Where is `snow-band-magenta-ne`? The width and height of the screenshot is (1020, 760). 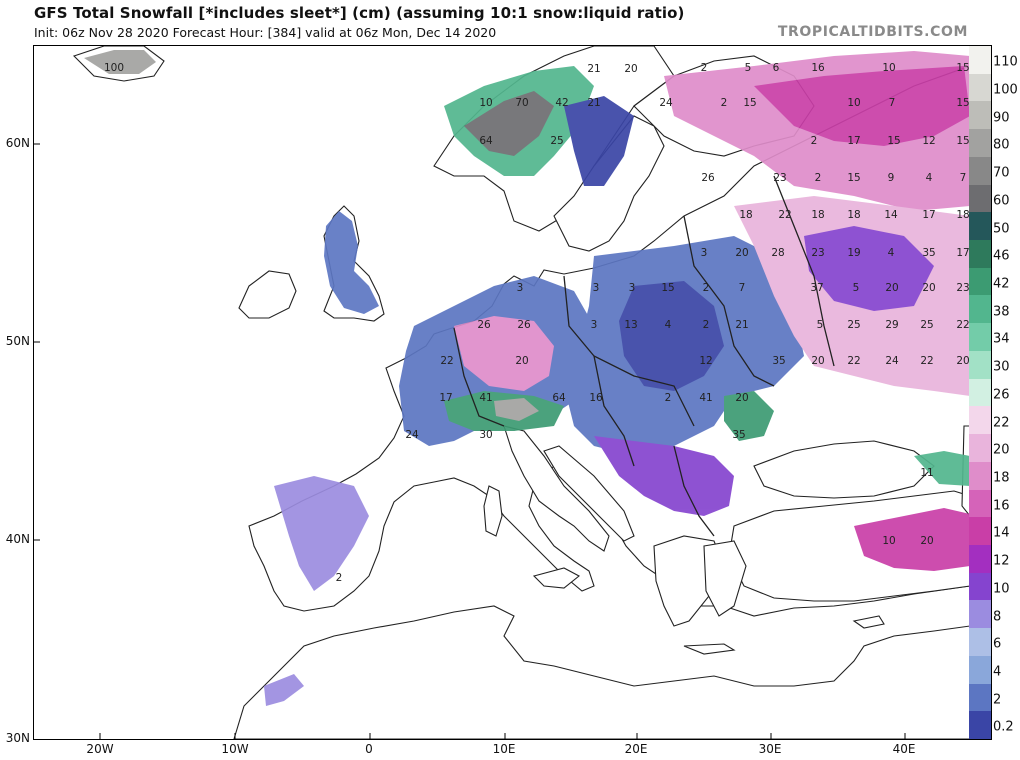
snow-band-magenta-ne is located at coordinates (862, 106).